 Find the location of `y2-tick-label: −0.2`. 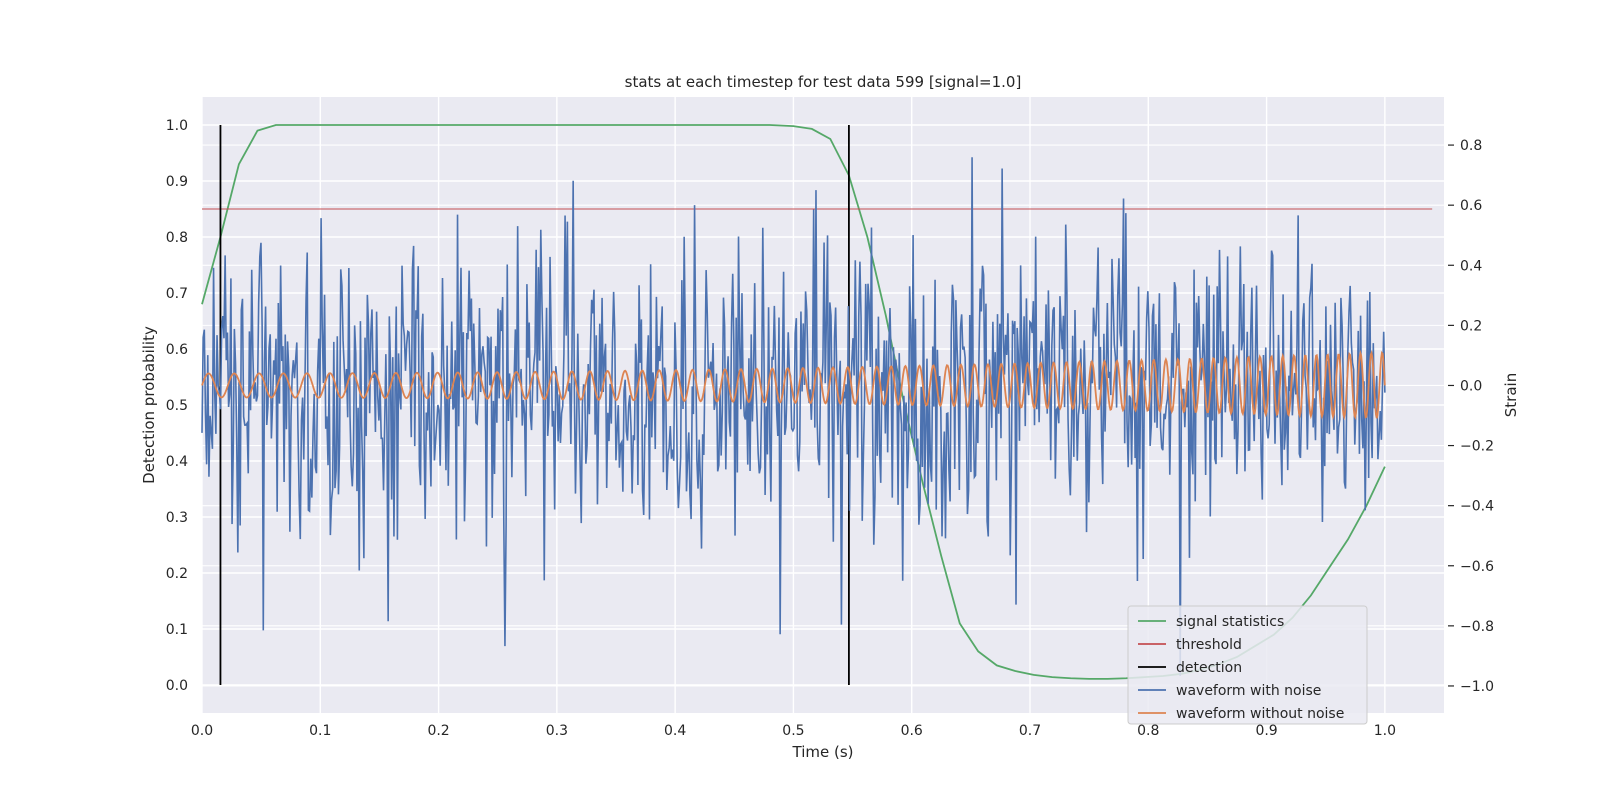

y2-tick-label: −0.2 is located at coordinates (1477, 447).